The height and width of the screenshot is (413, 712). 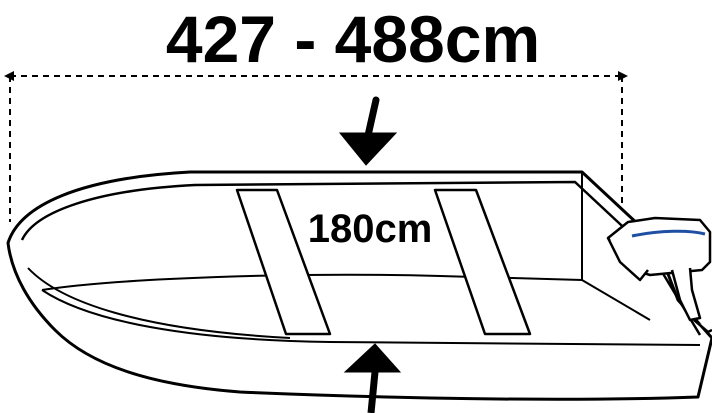 What do you see at coordinates (482, 262) in the screenshot?
I see `rear-seat` at bounding box center [482, 262].